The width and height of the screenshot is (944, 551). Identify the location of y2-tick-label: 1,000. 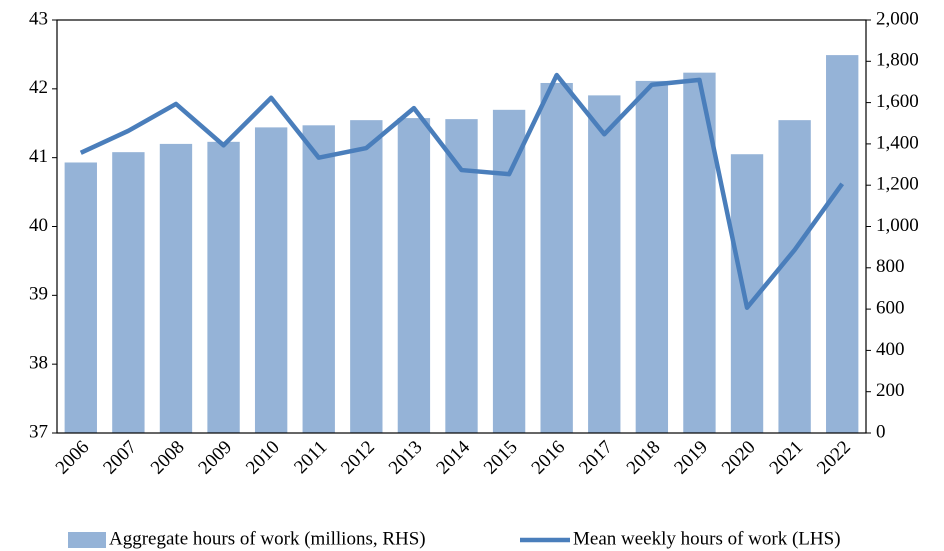
(897, 225).